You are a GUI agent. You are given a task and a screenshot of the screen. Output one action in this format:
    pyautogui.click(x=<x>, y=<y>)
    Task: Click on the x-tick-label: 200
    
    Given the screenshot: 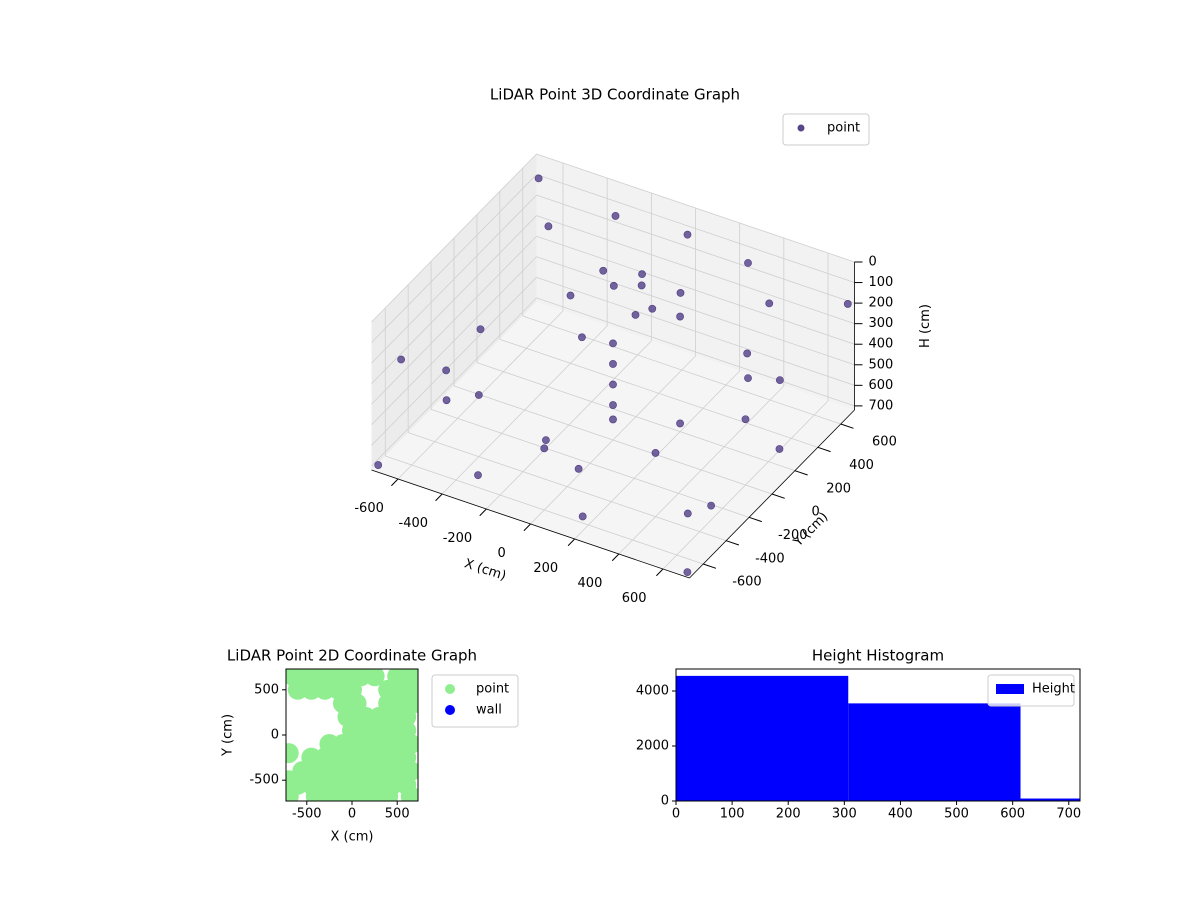 What is the action you would take?
    pyautogui.click(x=545, y=568)
    